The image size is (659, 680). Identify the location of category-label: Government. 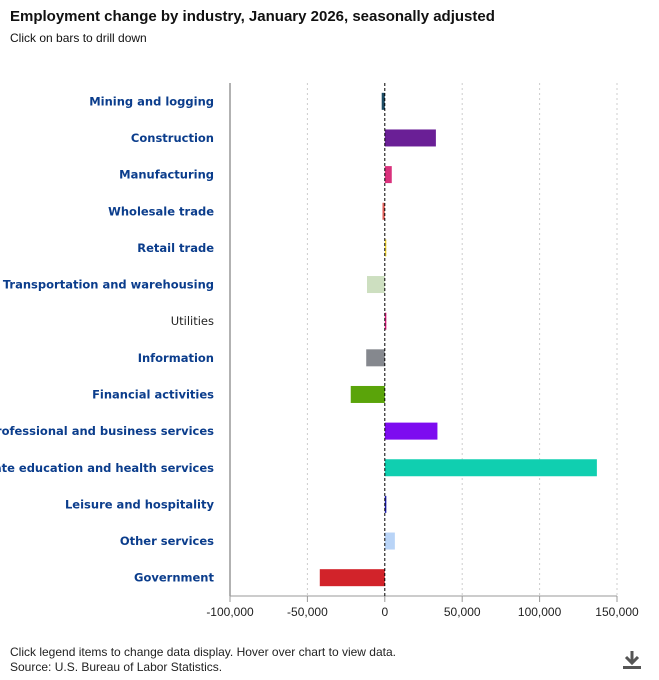
(174, 578).